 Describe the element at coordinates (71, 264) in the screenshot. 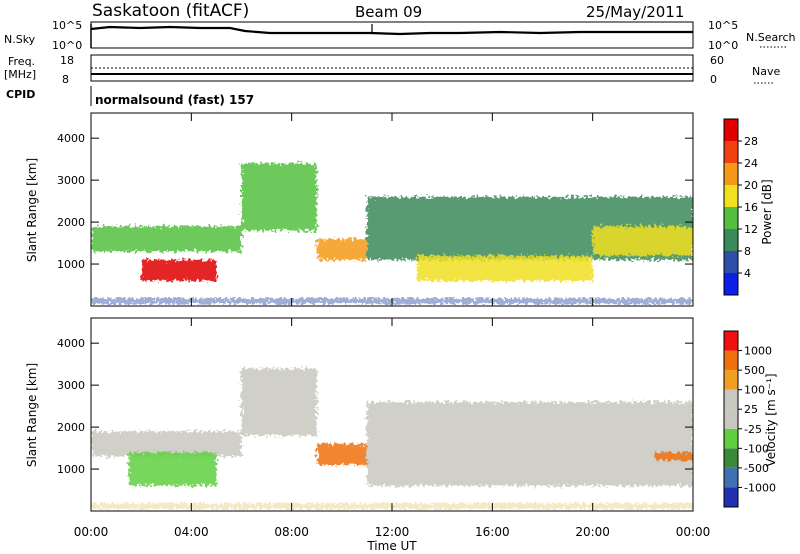

I see `power-ytick-label-0: 1000` at that location.